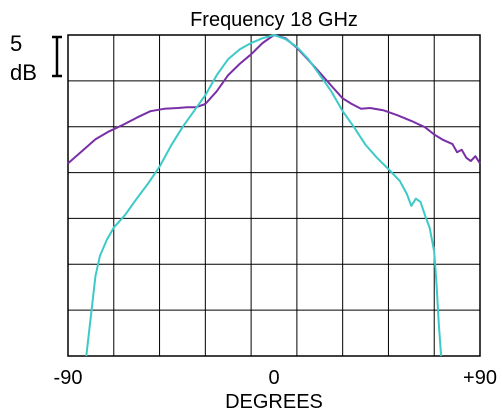  I want to click on x-tick-labels: -90 0 +90, so click(275, 378).